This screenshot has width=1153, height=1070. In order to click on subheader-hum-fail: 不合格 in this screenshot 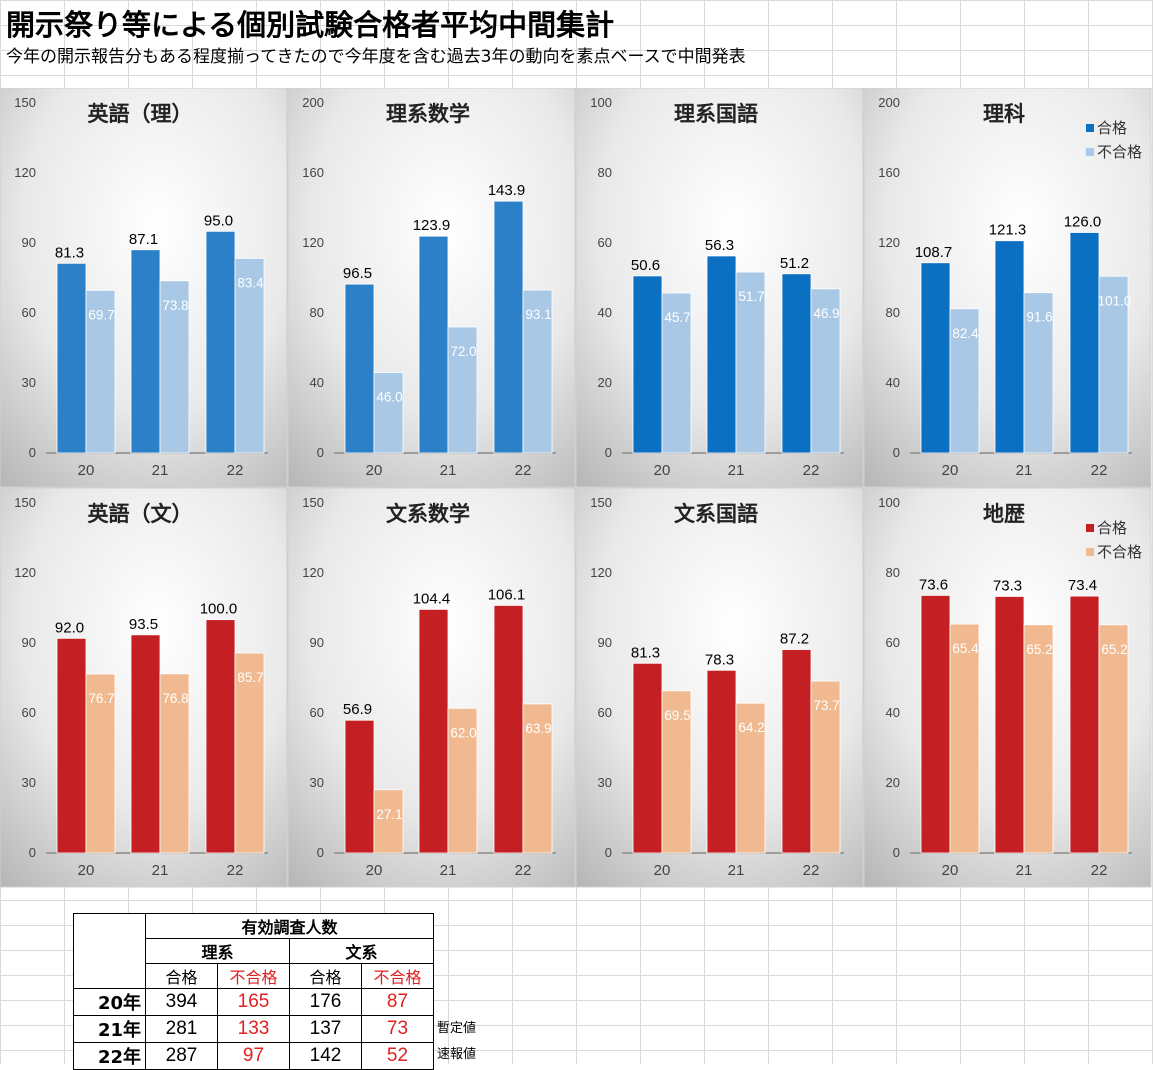, I will do `click(397, 976)`.